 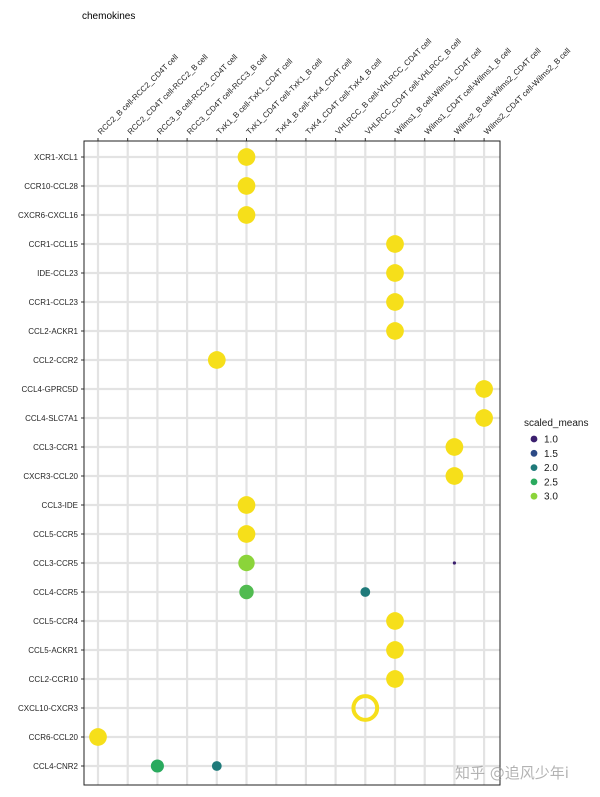 What do you see at coordinates (55, 592) in the screenshot?
I see `y-tick-label: CCL4-CCR5` at bounding box center [55, 592].